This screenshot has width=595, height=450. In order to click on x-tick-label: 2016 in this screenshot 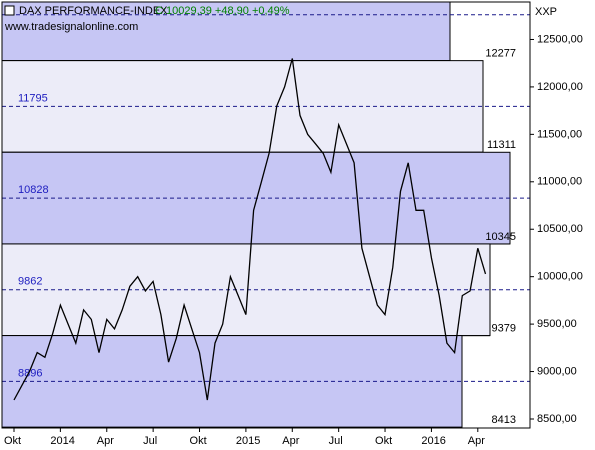, I will do `click(433, 441)`.